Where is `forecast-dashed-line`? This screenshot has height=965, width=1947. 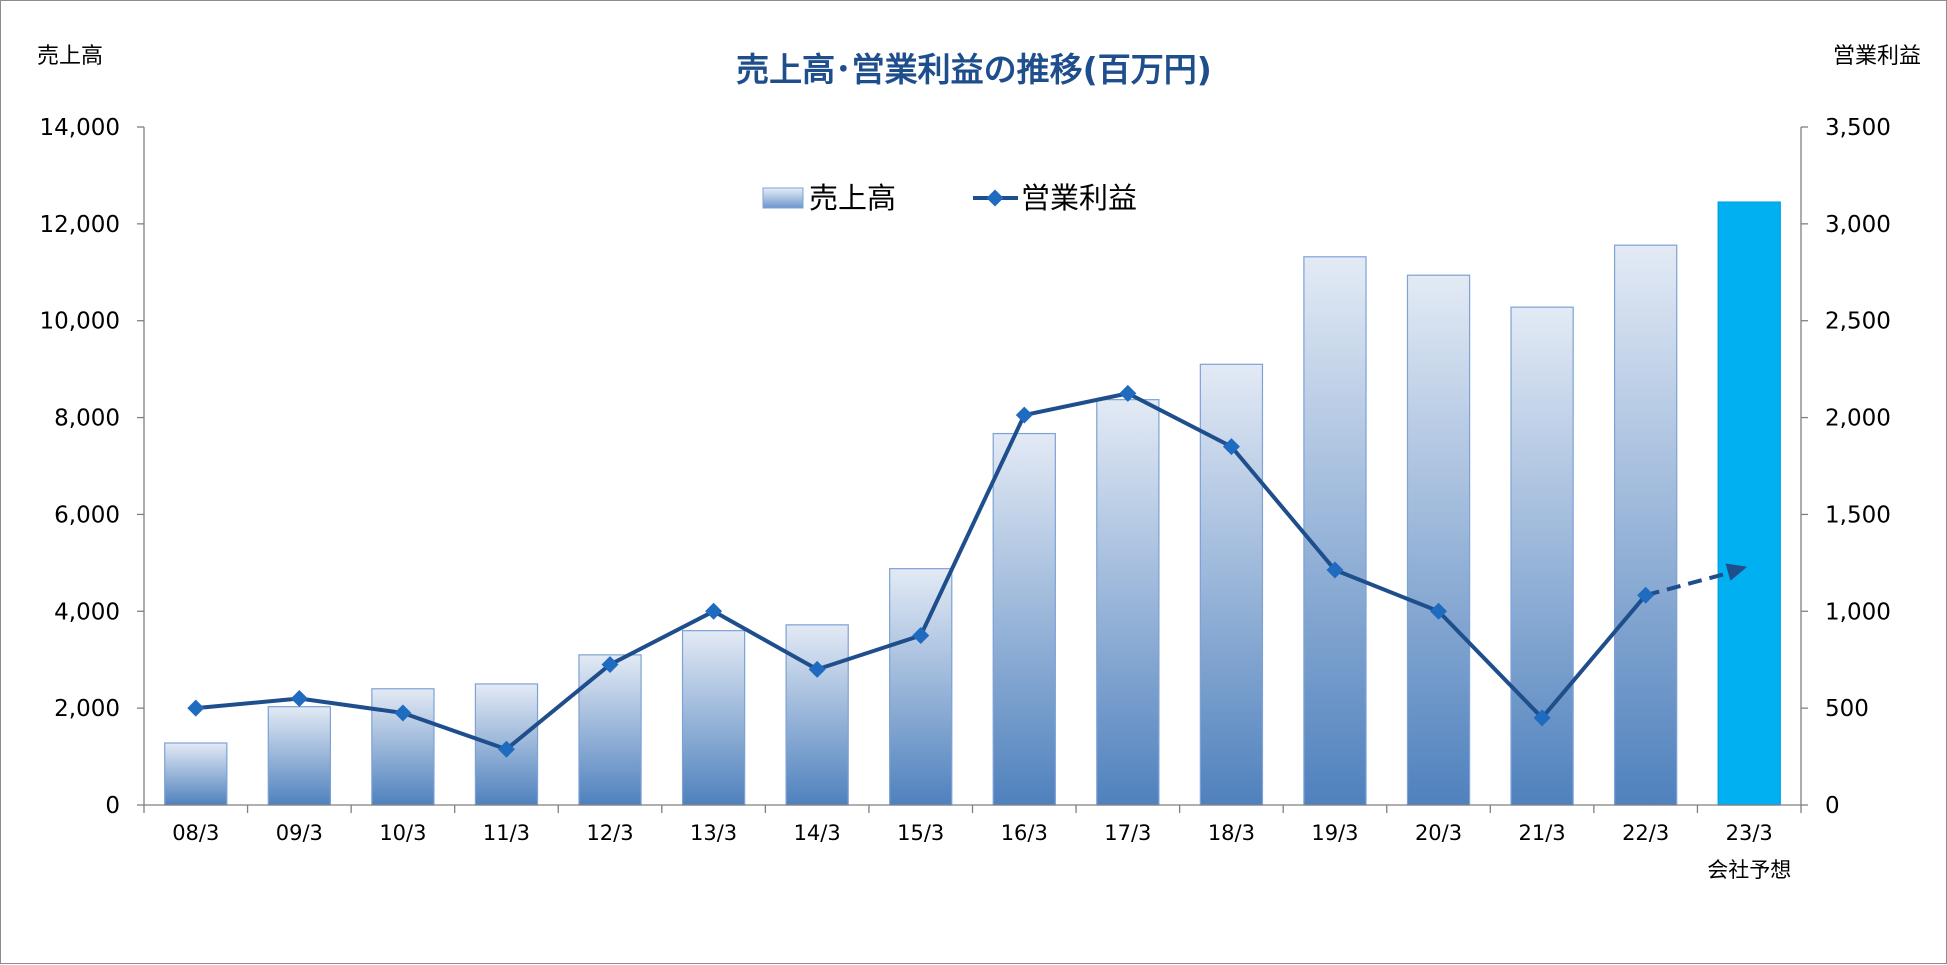 forecast-dashed-line is located at coordinates (1691, 583).